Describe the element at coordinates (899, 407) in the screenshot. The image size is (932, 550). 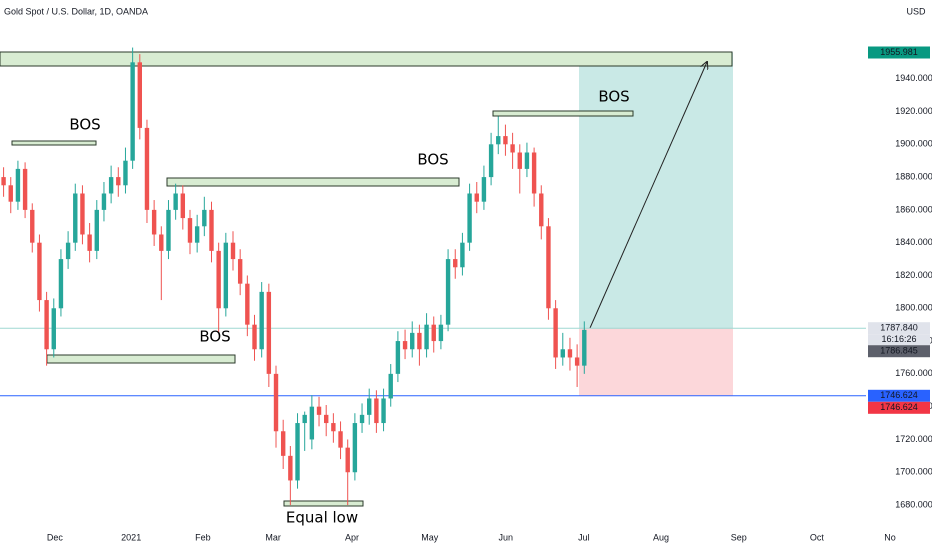
I see `stop-label-bg` at that location.